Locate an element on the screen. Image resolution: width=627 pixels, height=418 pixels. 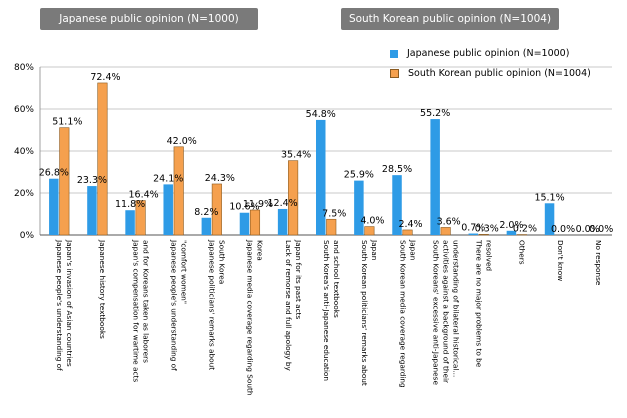
x-category-label-line: South Korean politicians' remarks about is located at coordinates (364, 313).